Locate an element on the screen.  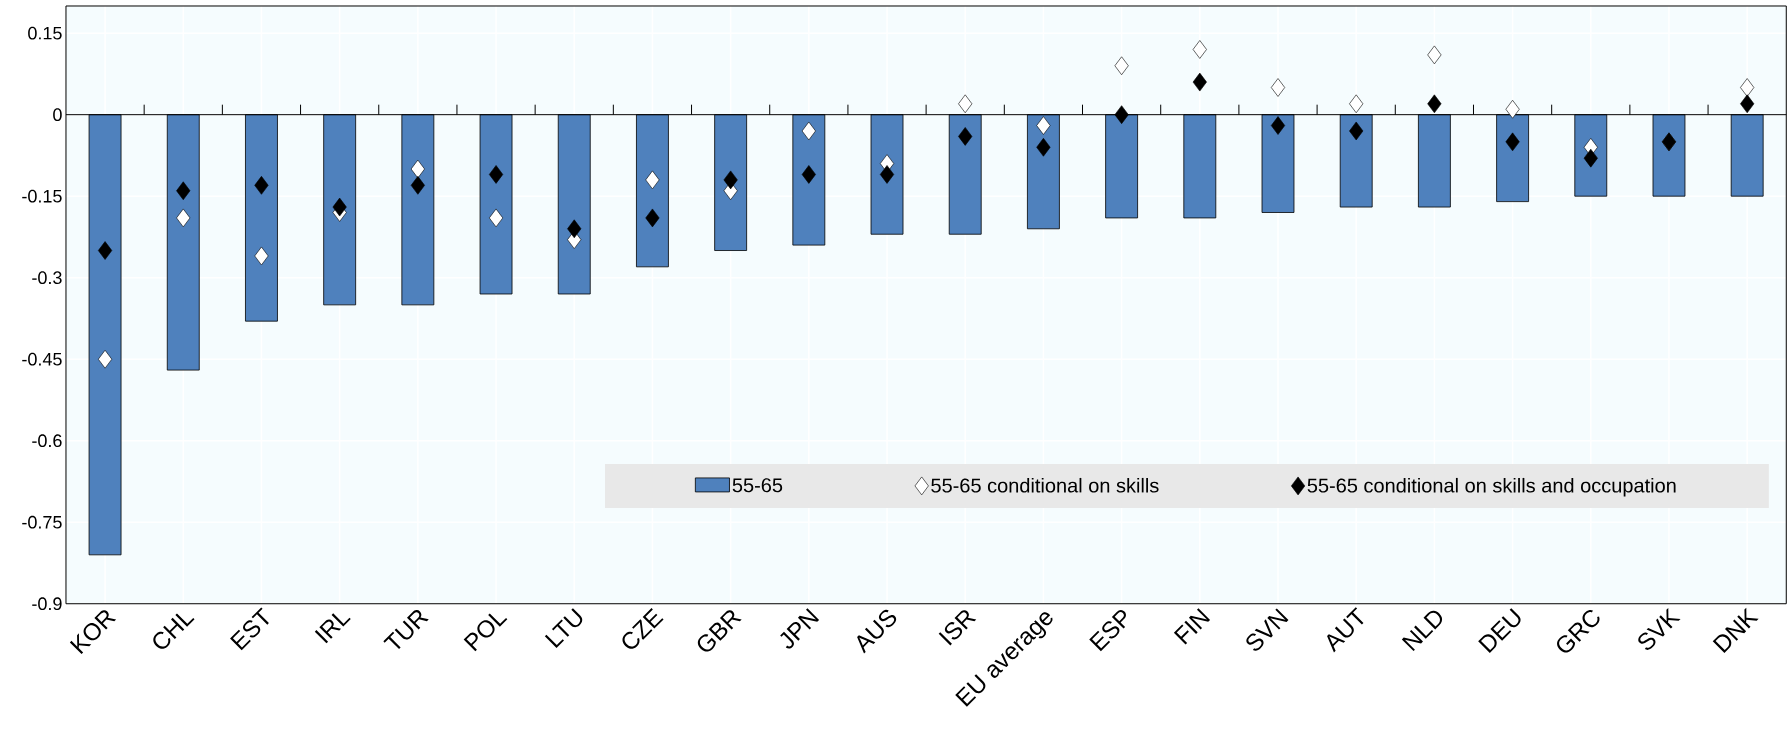
y-tick-label: -0.75 is located at coordinates (42, 522).